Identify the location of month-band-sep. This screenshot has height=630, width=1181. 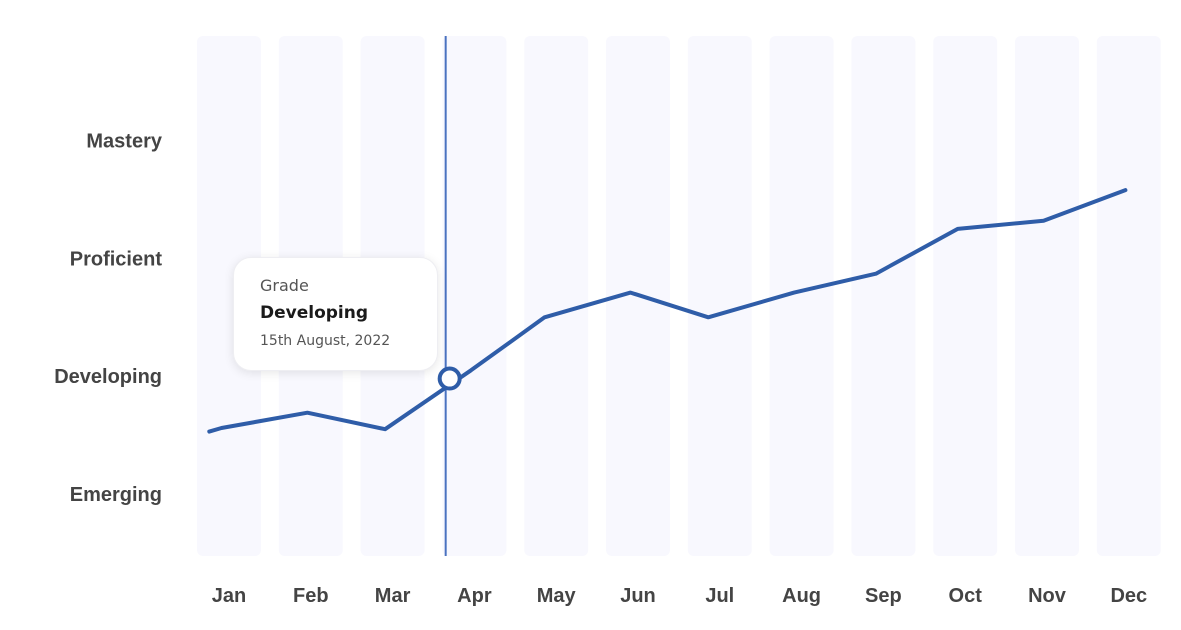
(883, 296).